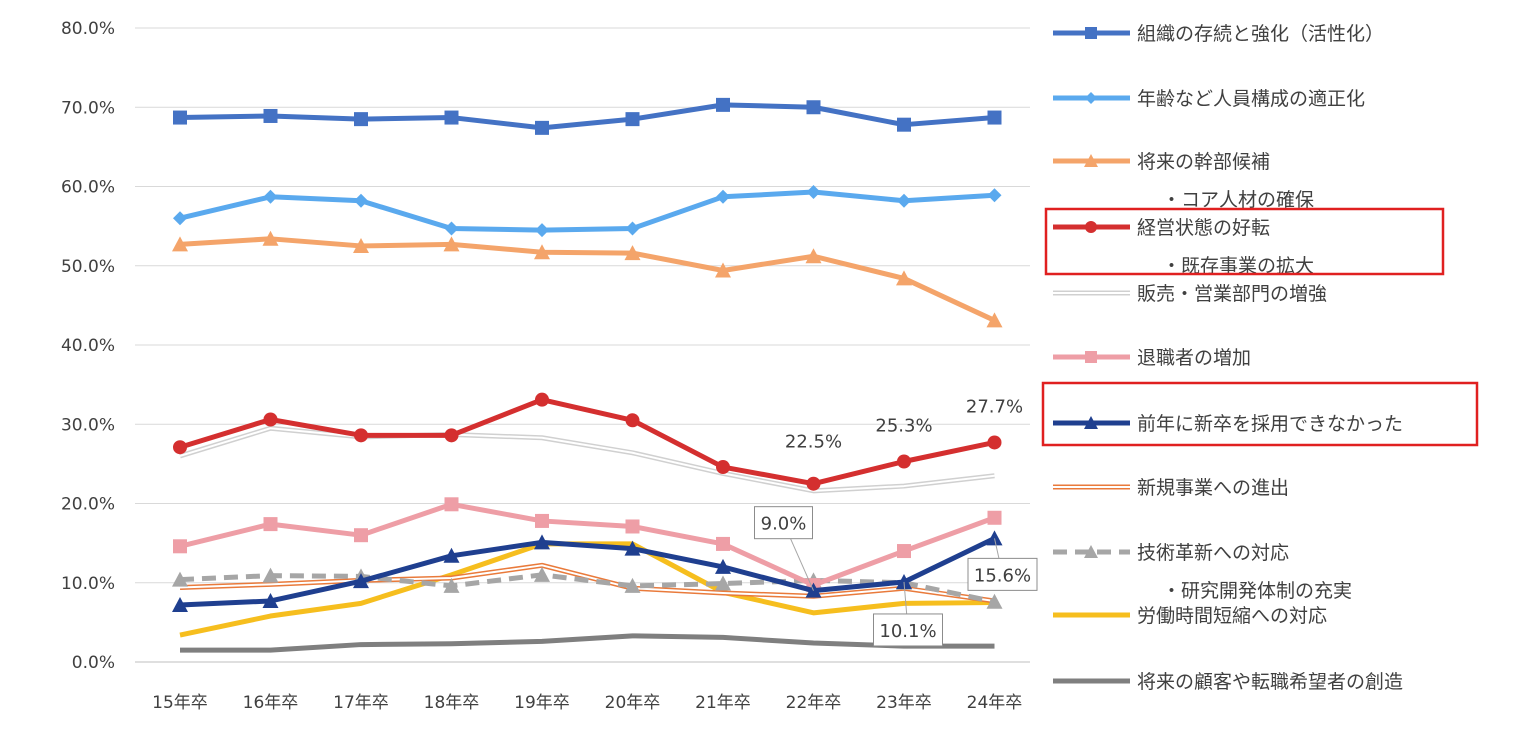 This screenshot has height=745, width=1521. What do you see at coordinates (88, 267) in the screenshot?
I see `y-tick-label: 50.0%` at bounding box center [88, 267].